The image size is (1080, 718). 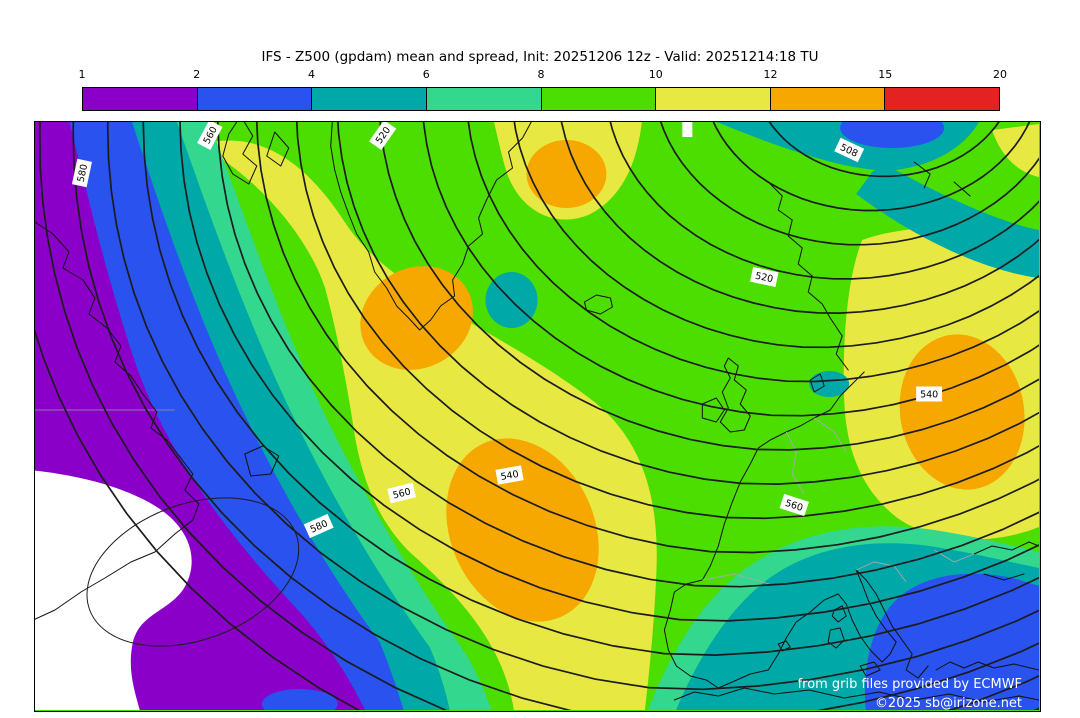 I want to click on credit-line-1: from grib files provided by ECMWF, so click(x=910, y=684).